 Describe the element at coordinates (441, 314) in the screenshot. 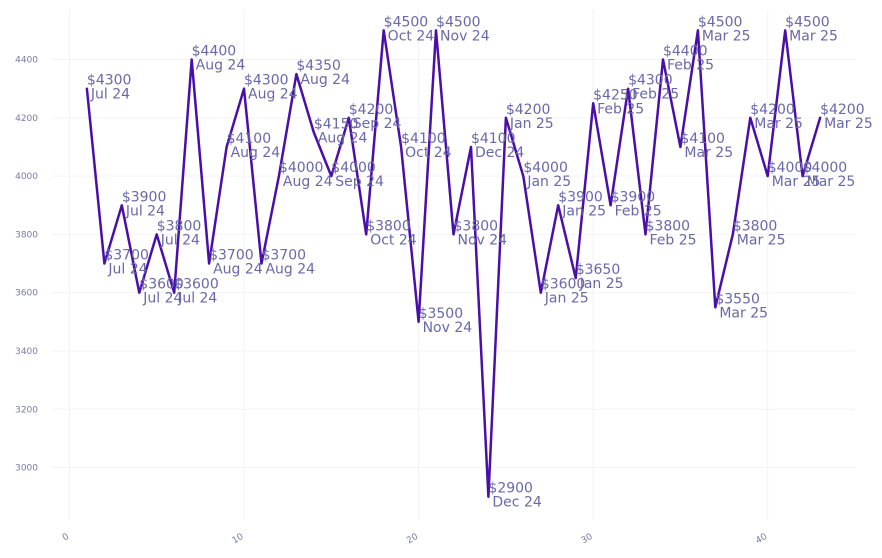

I see `data-label-price: $3500` at that location.